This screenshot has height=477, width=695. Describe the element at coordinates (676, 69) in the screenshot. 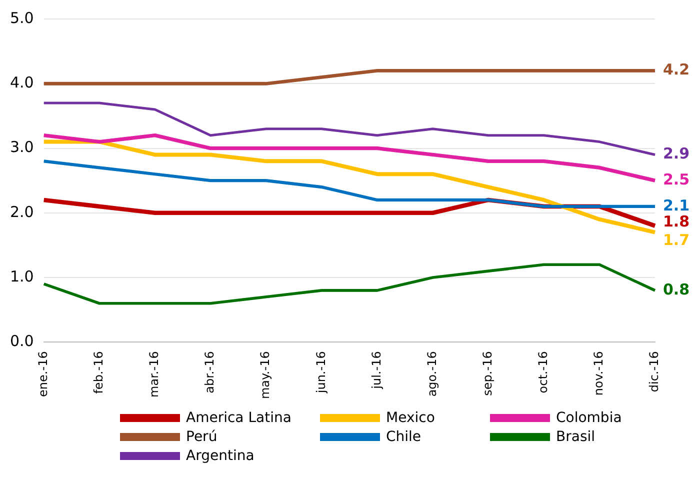

I see `data-label: 4.2` at that location.